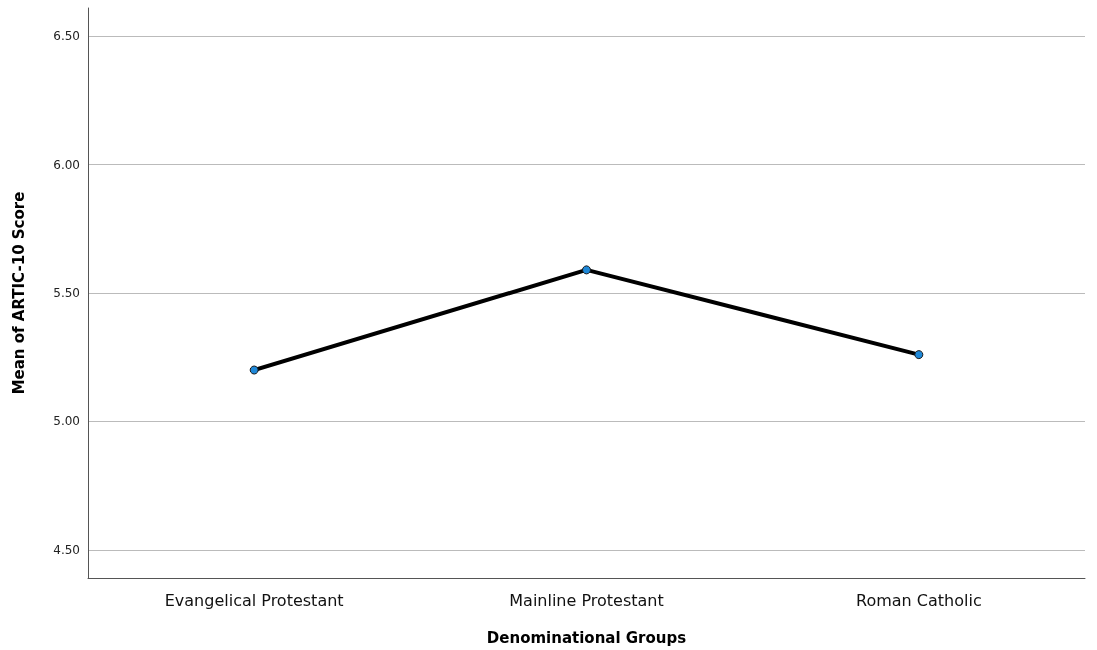 This screenshot has width=1097, height=650. I want to click on y-tick-label: 6.50, so click(66, 36).